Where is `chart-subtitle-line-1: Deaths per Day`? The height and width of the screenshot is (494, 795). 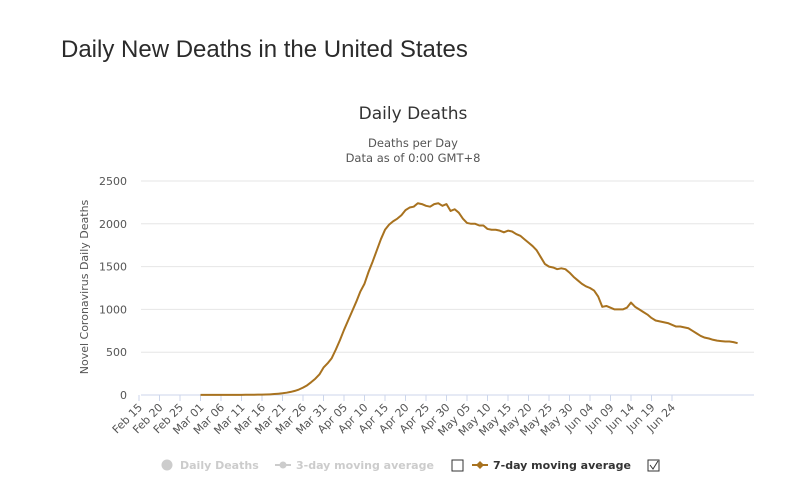 chart-subtitle-line-1: Deaths per Day is located at coordinates (413, 143).